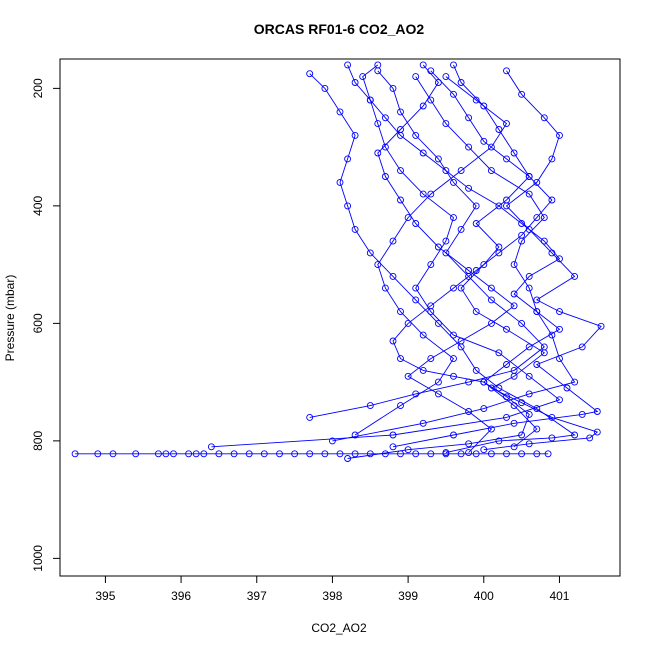  Describe the element at coordinates (38, 558) in the screenshot. I see `y-tick-label: 1000` at that location.